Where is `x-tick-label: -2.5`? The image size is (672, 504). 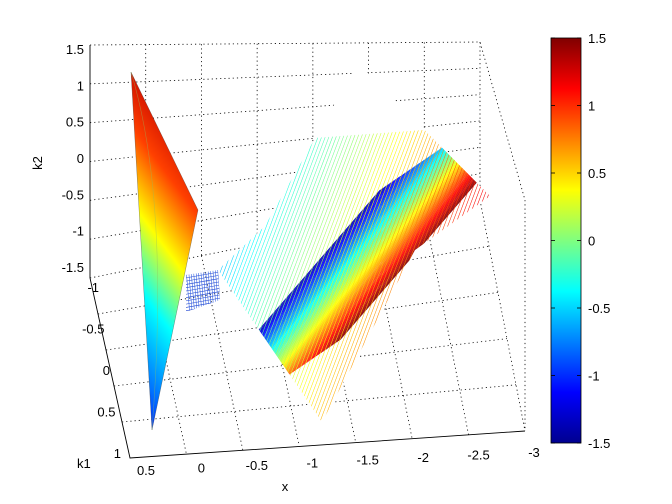 x-tick-label: -2.5 is located at coordinates (478, 455).